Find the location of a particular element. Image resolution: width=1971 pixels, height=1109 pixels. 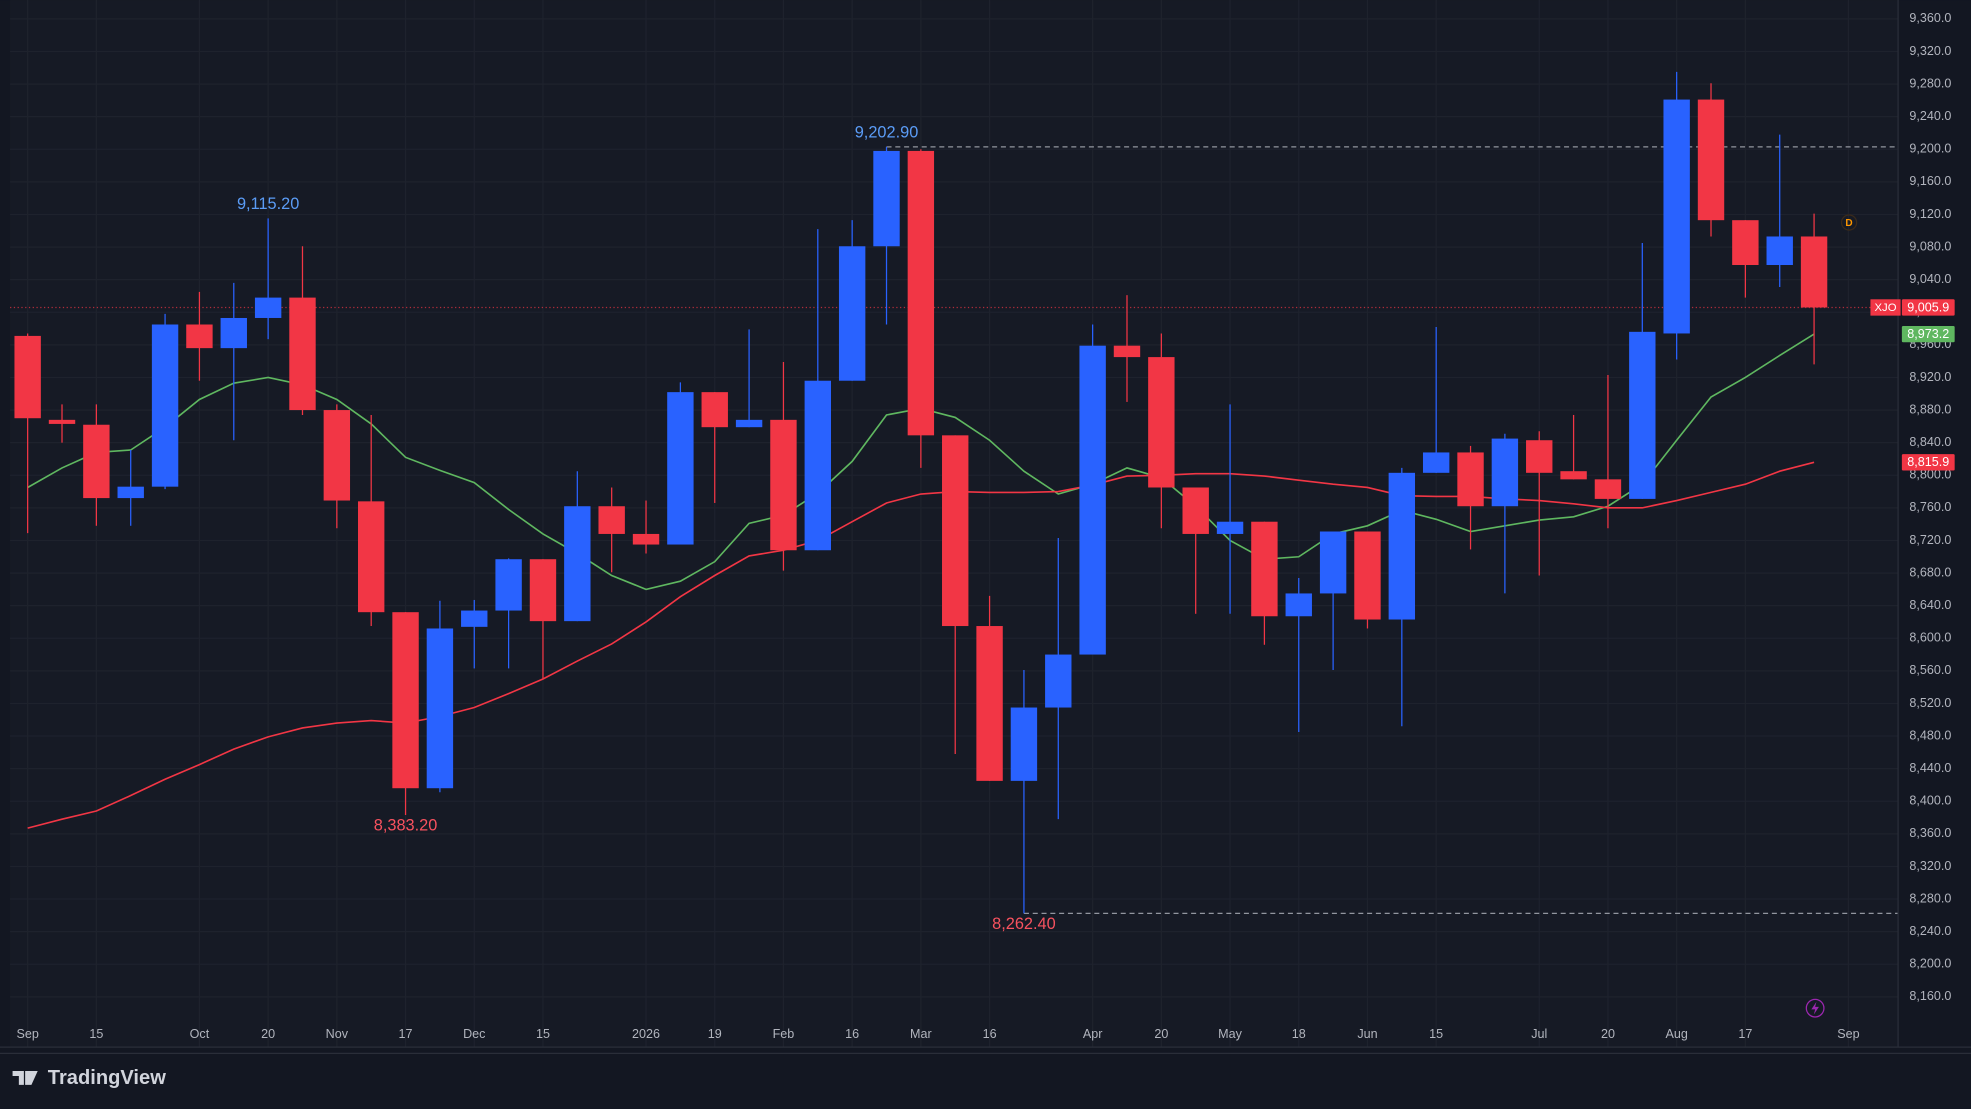

y-tick-label: 9,320.0 is located at coordinates (1930, 51).